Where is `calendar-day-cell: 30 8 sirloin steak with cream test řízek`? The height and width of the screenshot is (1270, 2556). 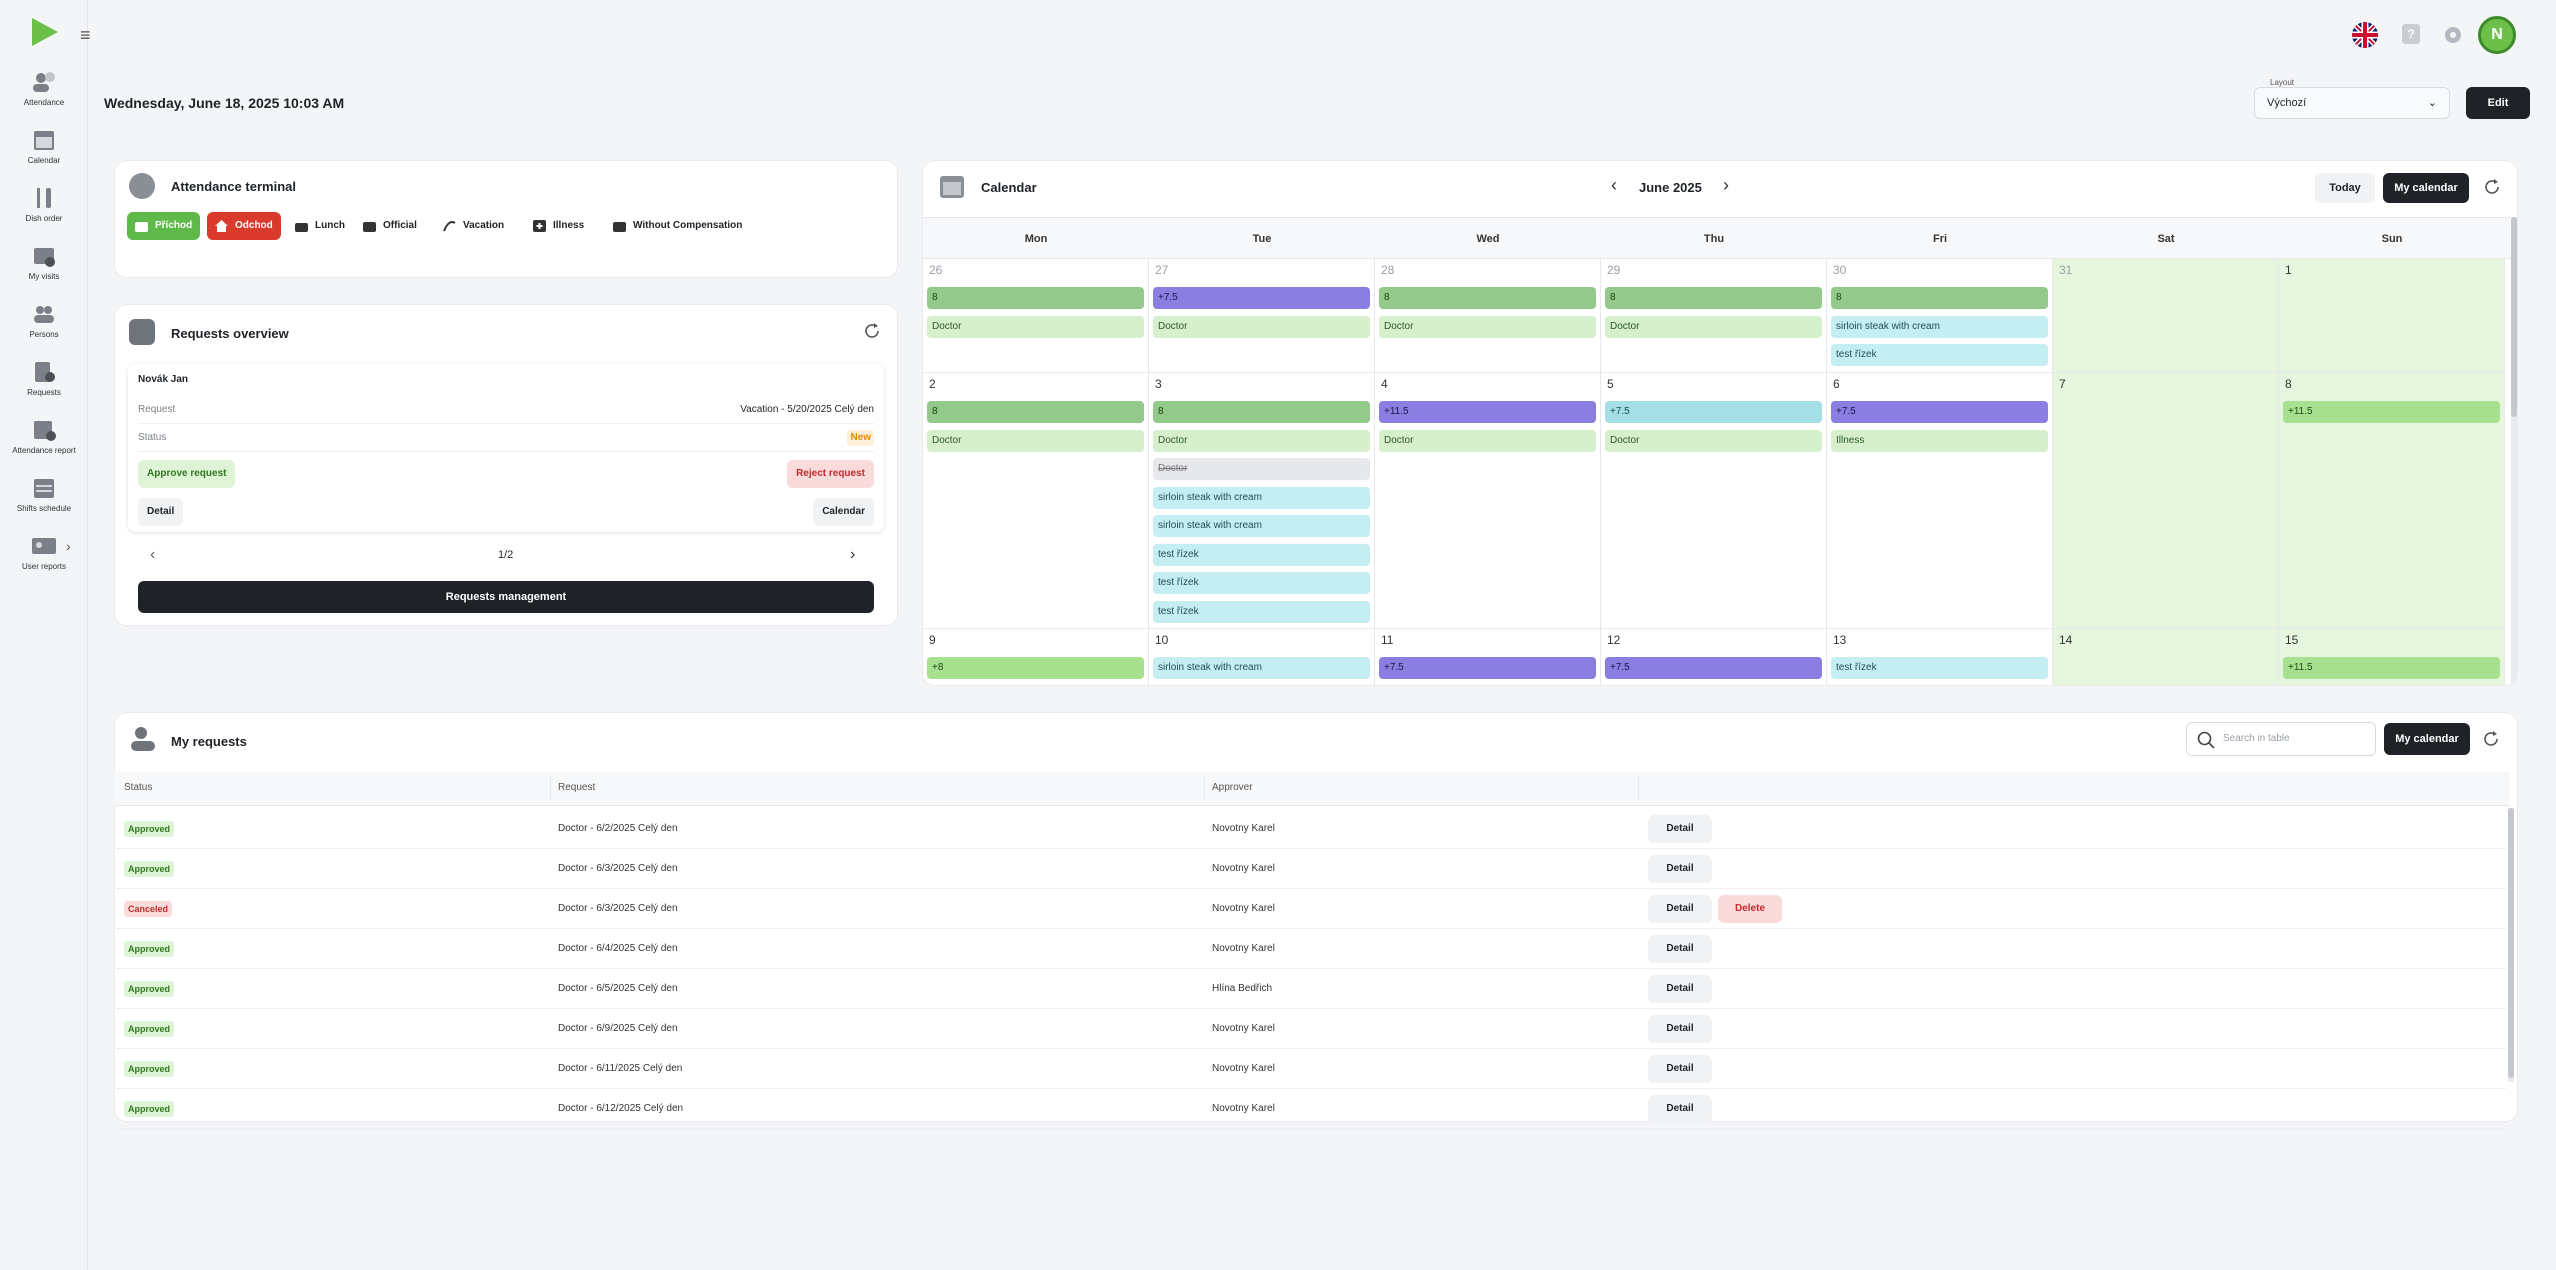
calendar-day-cell: 30 8 sirloin steak with cream test řízek is located at coordinates (1940, 316).